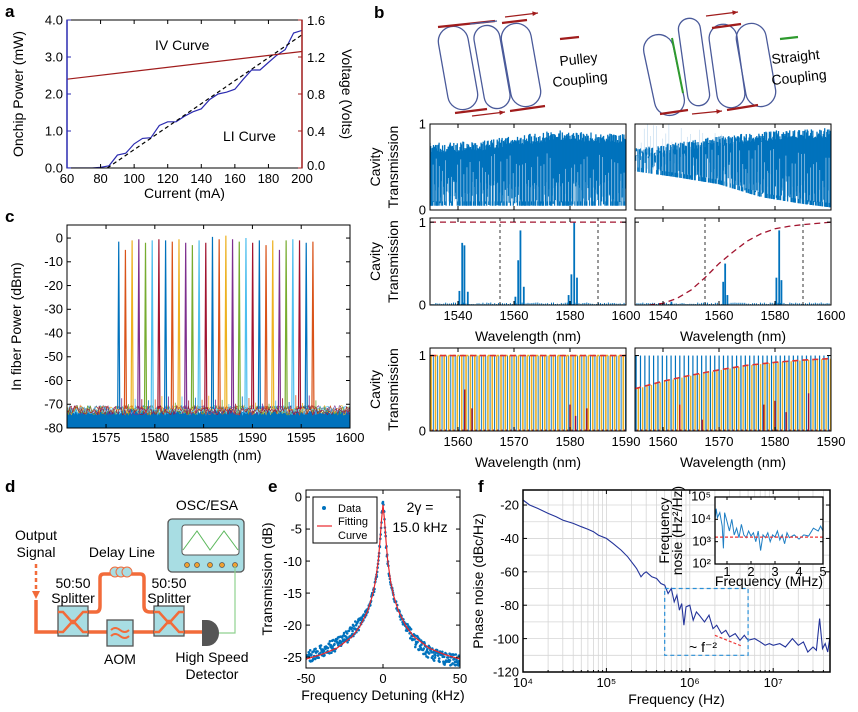 Image resolution: width=858 pixels, height=712 pixels. Describe the element at coordinates (739, 263) in the screenshot. I see `coupling-envelope` at that location.